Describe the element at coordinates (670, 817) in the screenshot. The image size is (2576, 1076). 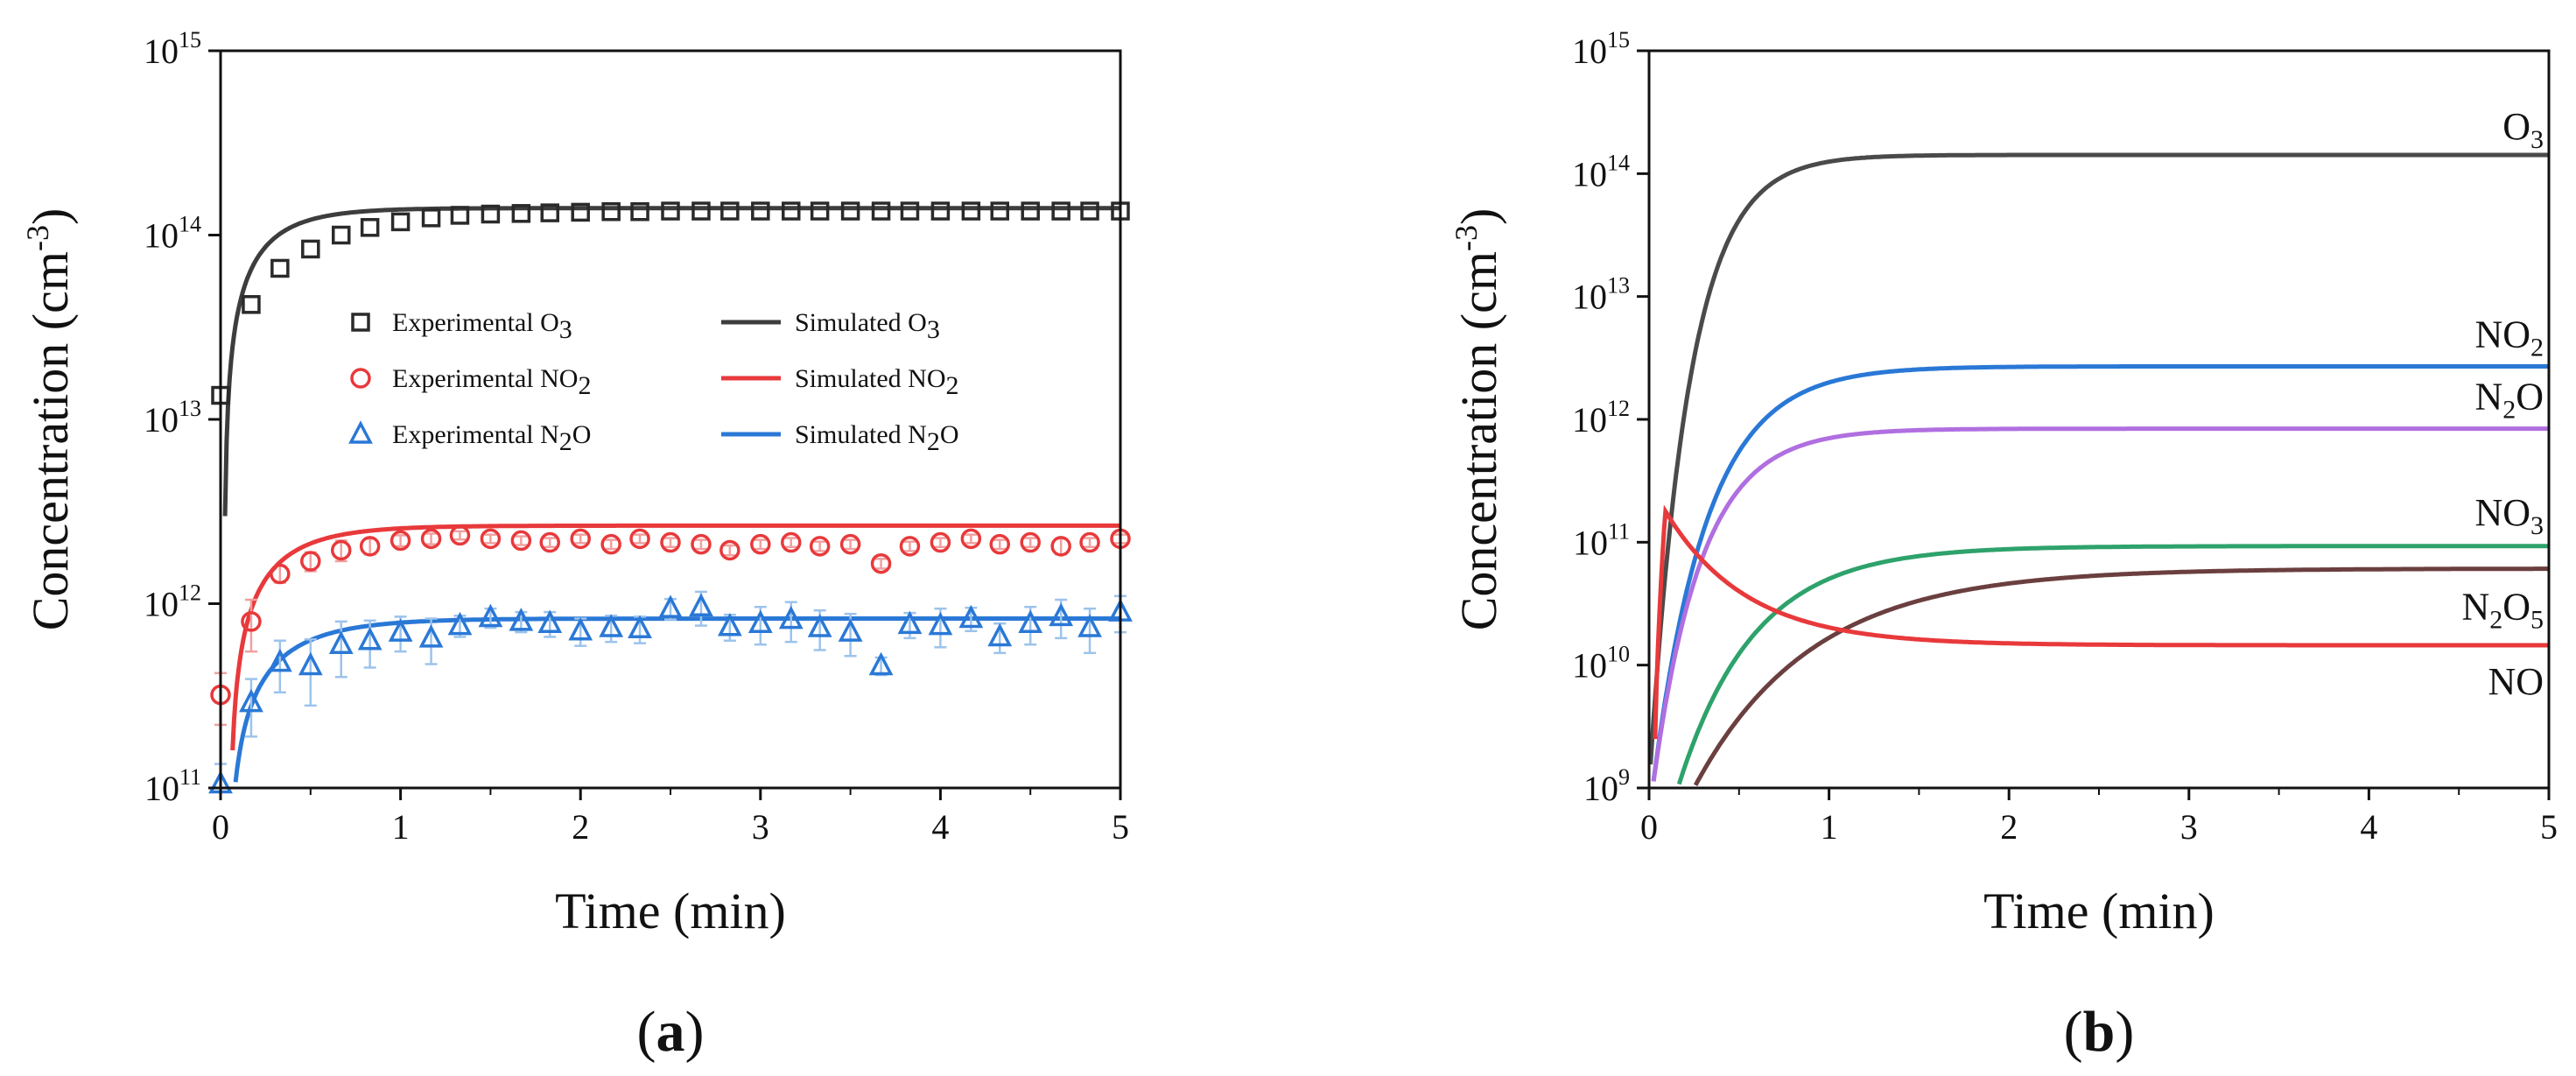
I see `x-axis-ticks-a: 0 1 2 3 4 5` at that location.